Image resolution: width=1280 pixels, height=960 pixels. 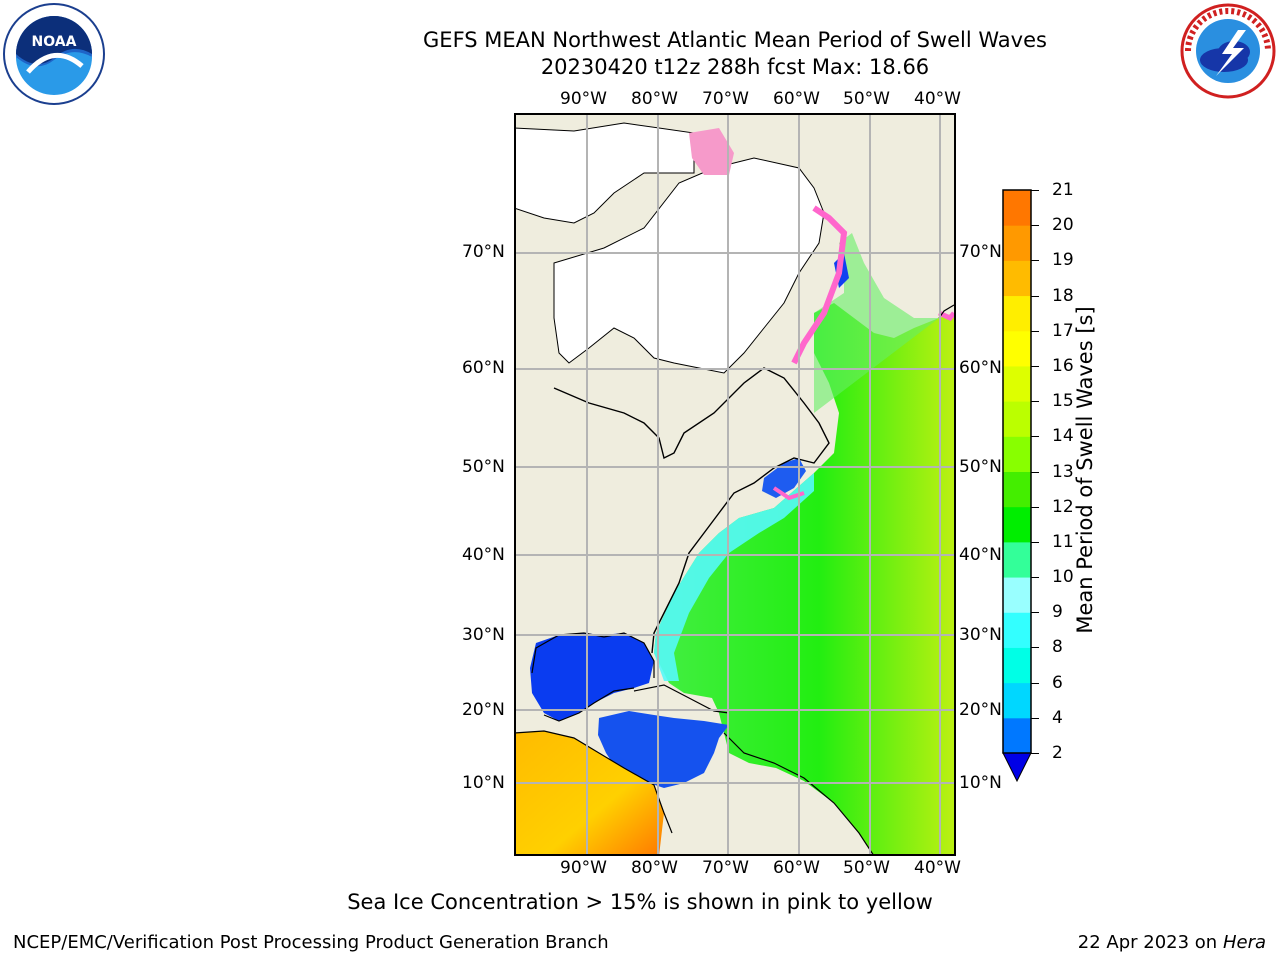 I want to click on footer-date-text: 22 Apr 2023 on, so click(x=1150, y=942).